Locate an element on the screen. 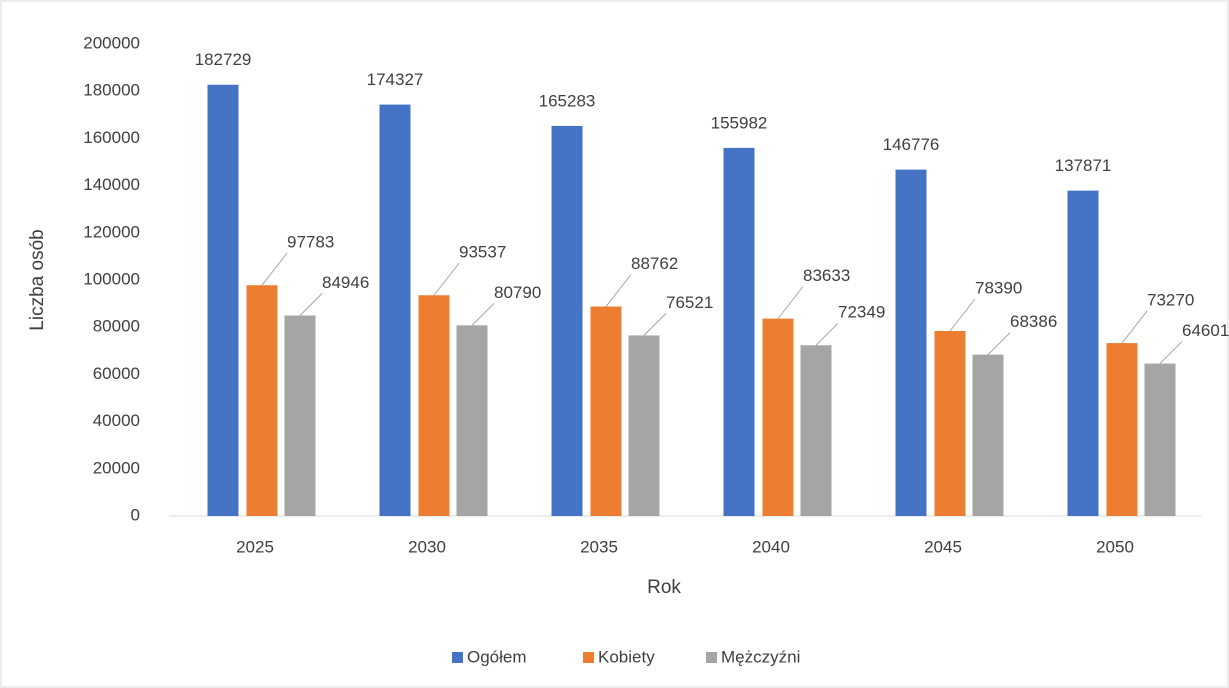  x-axis-title: Rok is located at coordinates (664, 587).